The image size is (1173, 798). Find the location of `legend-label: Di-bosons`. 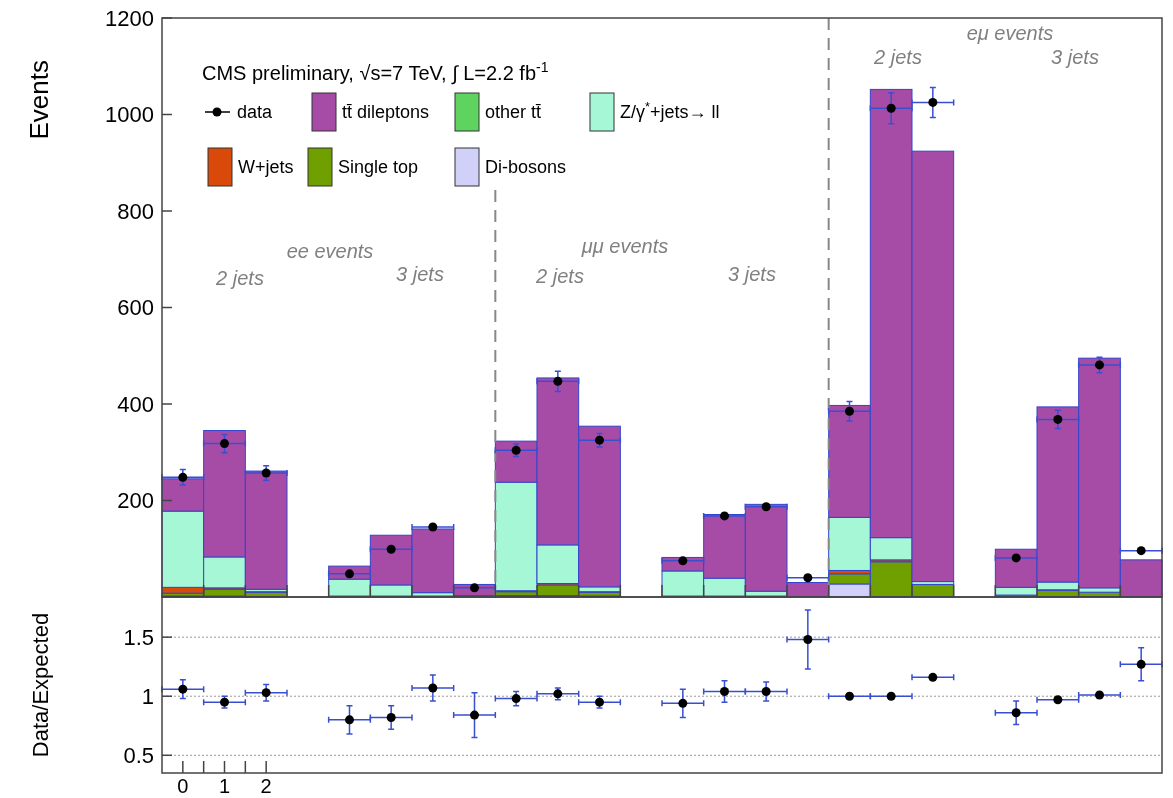

legend-label: Di-bosons is located at coordinates (526, 167).